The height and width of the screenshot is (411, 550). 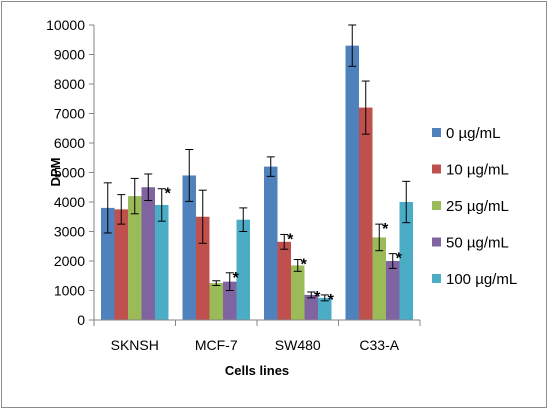 What do you see at coordinates (69, 55) in the screenshot?
I see `y-tick-label: 9000` at bounding box center [69, 55].